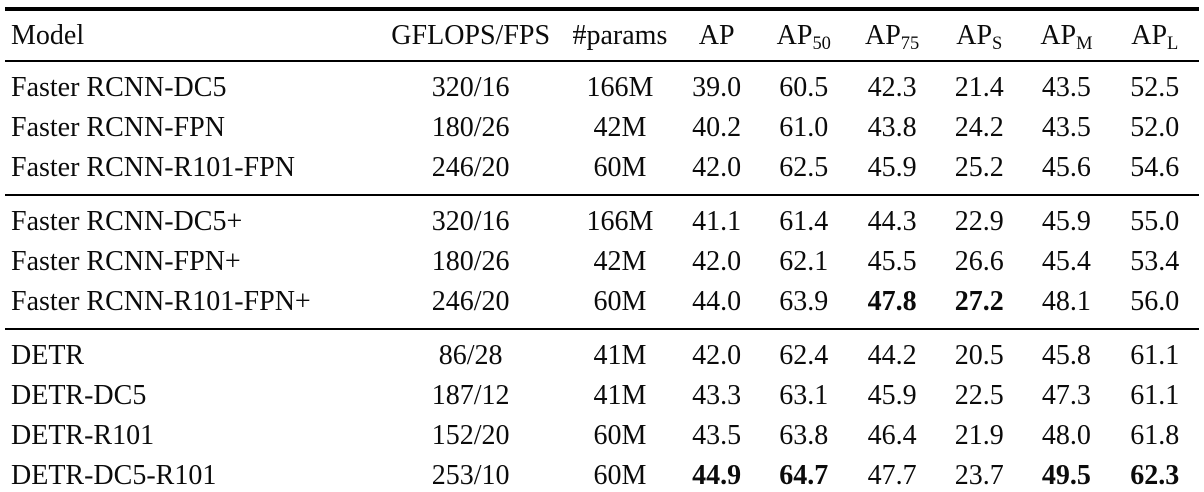 The height and width of the screenshot is (492, 1204). Describe the element at coordinates (620, 261) in the screenshot. I see `params-cell: 42M` at that location.